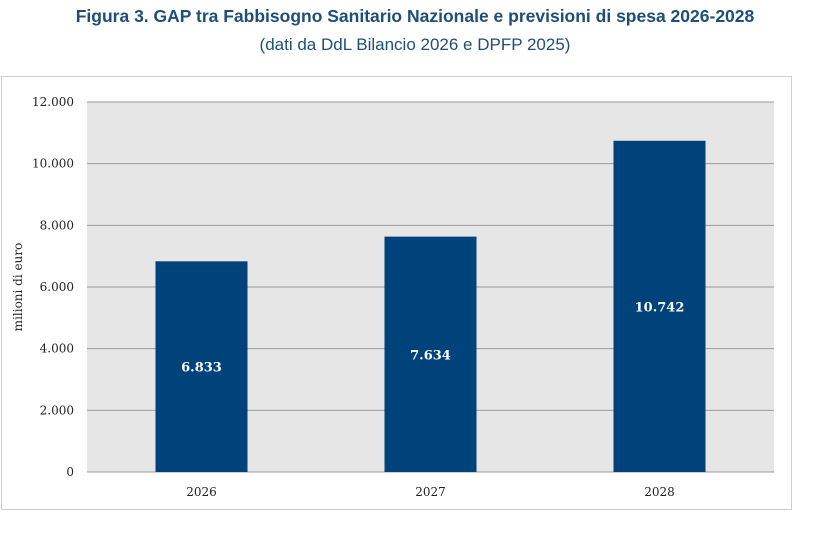  Describe the element at coordinates (57, 410) in the screenshot. I see `y-tick-label: 2.000` at that location.